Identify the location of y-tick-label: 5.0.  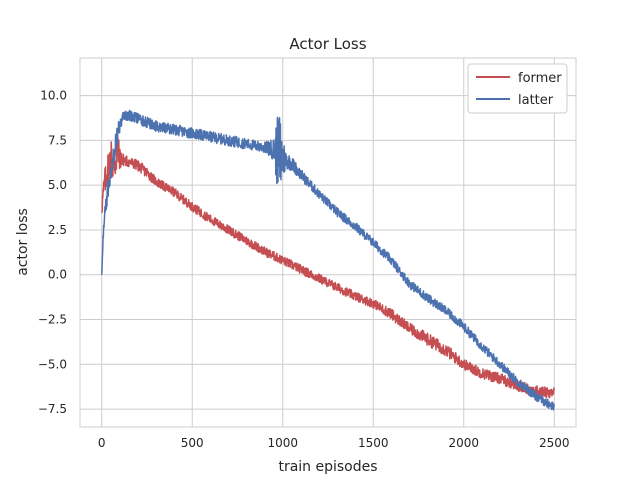
(57, 185).